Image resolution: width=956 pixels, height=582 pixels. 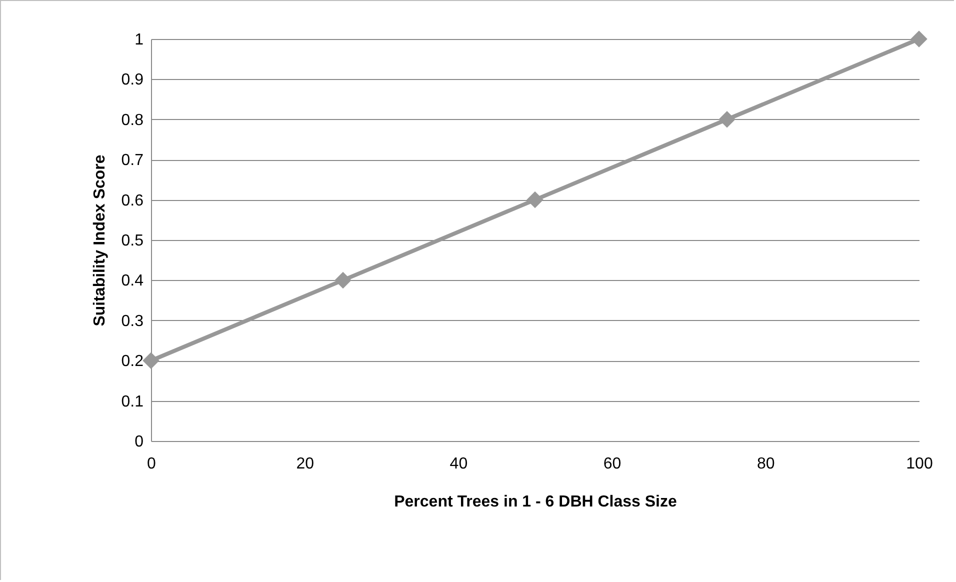 I want to click on x-tick-label: 60, so click(x=612, y=464).